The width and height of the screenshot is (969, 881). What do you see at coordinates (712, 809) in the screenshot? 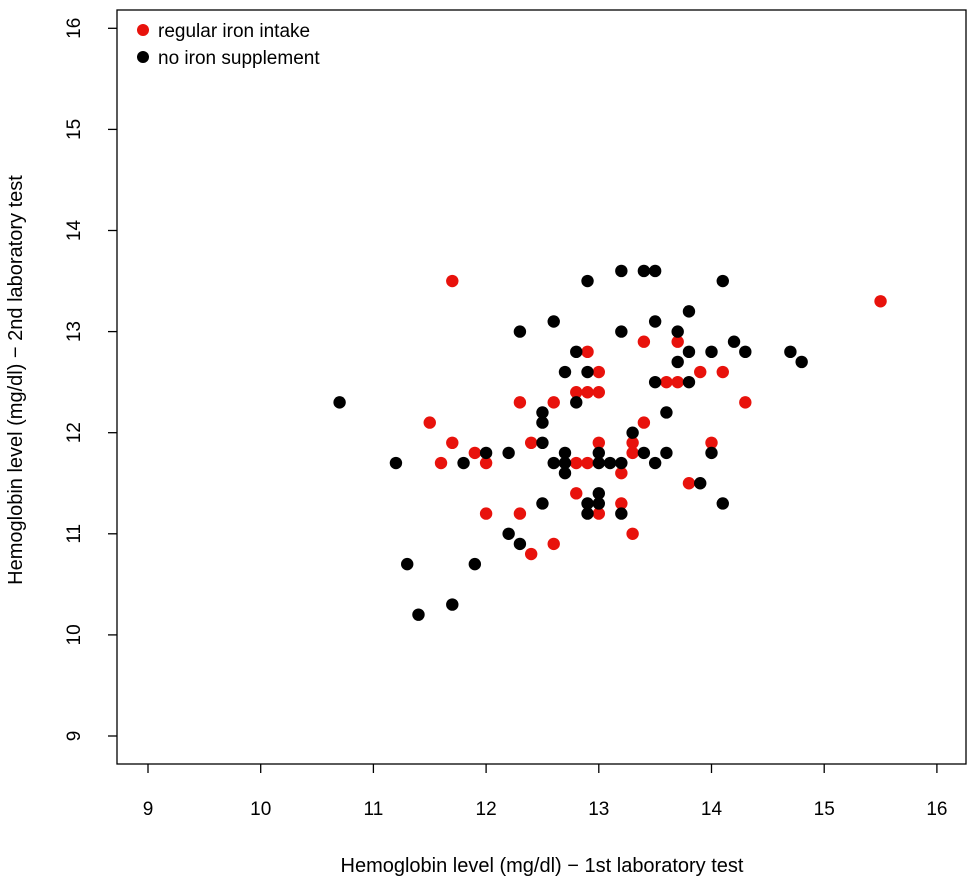
I see `x-tick-label: 14` at bounding box center [712, 809].